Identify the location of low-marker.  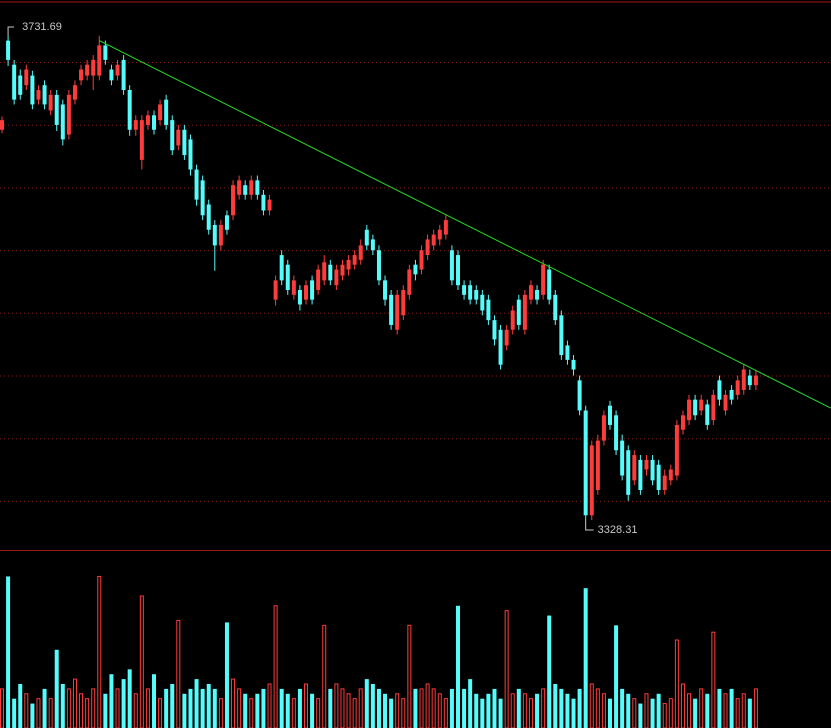
(589, 525).